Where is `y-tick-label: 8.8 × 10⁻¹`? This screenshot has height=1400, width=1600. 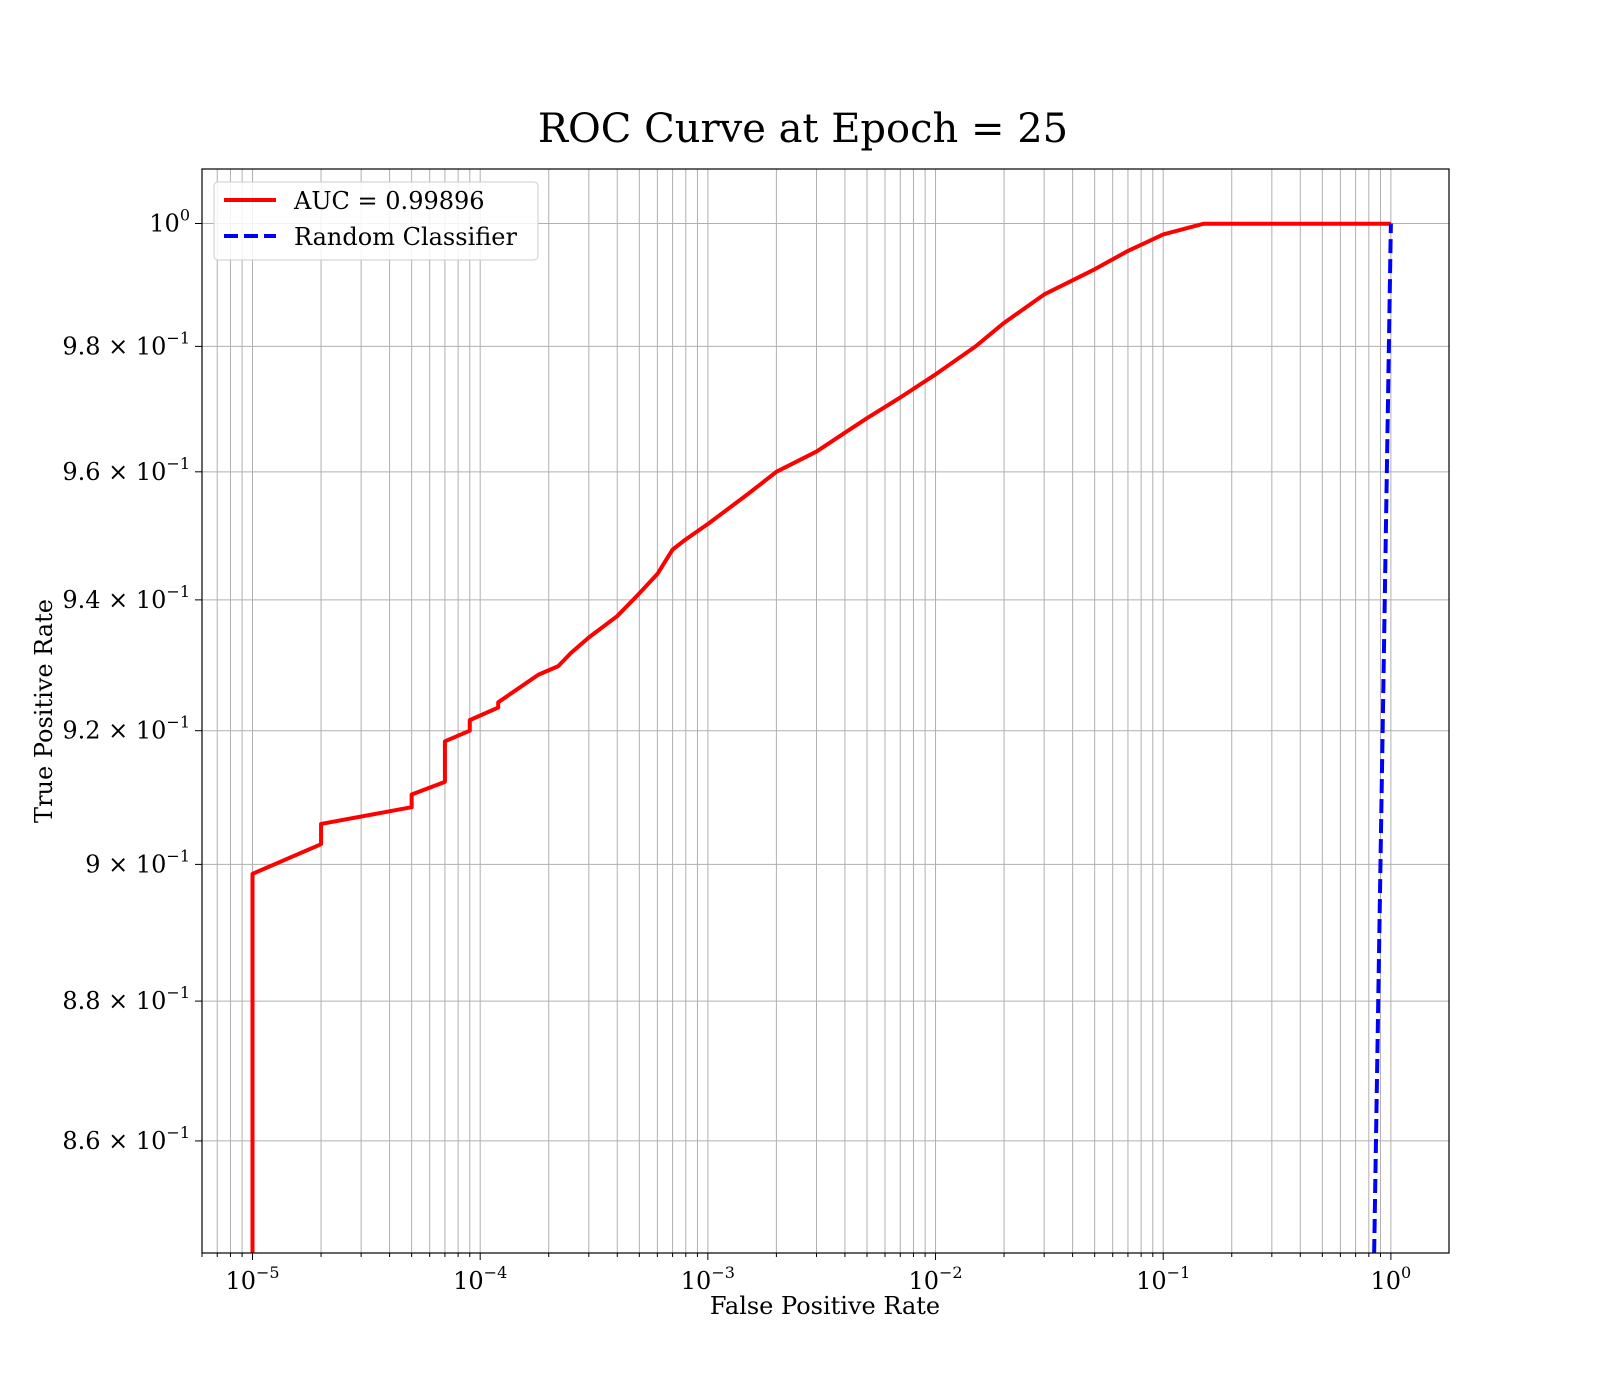
y-tick-label: 8.8 × 10⁻¹ is located at coordinates (126, 999).